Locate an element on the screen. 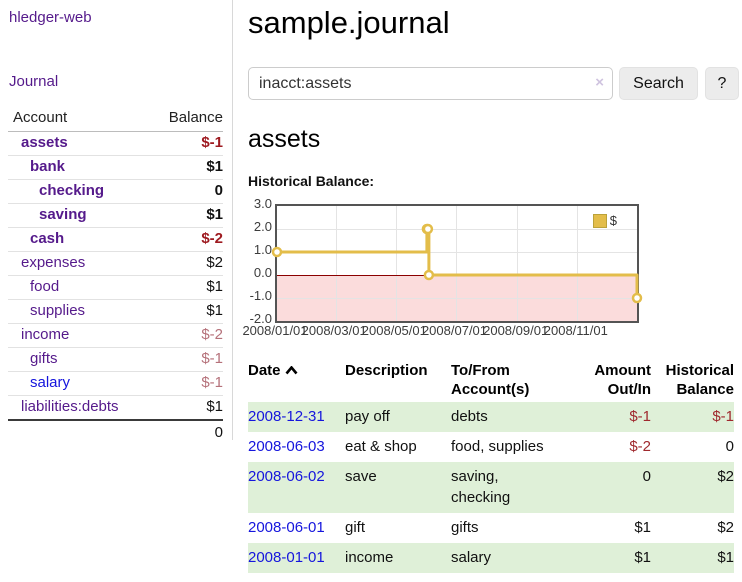 The height and width of the screenshot is (582, 742). chart-title: Historical Balance: is located at coordinates (311, 181).